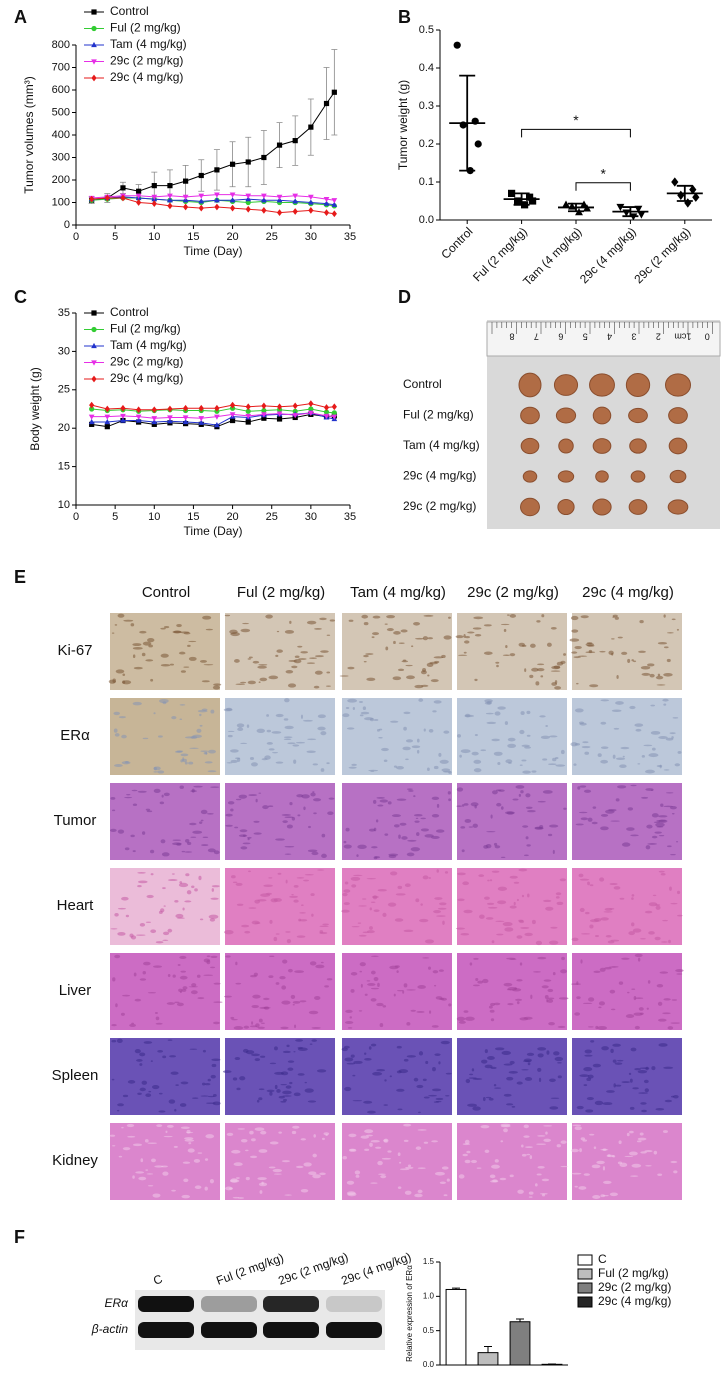 The height and width of the screenshot is (1377, 722). What do you see at coordinates (61, 157) in the screenshot?
I see `y-tick-label: 300` at bounding box center [61, 157].